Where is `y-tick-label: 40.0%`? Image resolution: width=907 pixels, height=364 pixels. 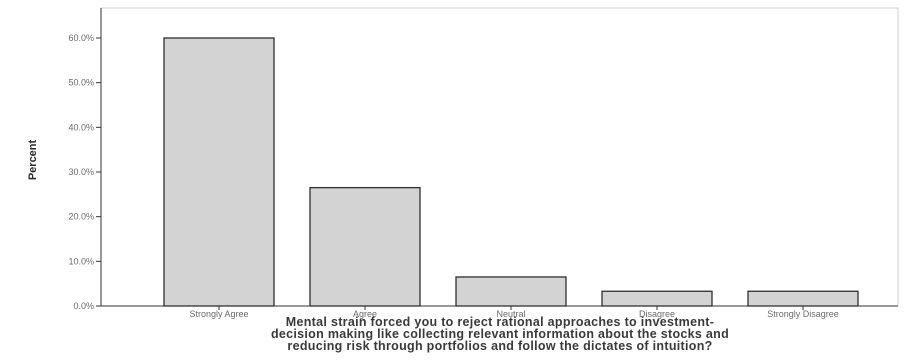
y-tick-label: 40.0% is located at coordinates (81, 127).